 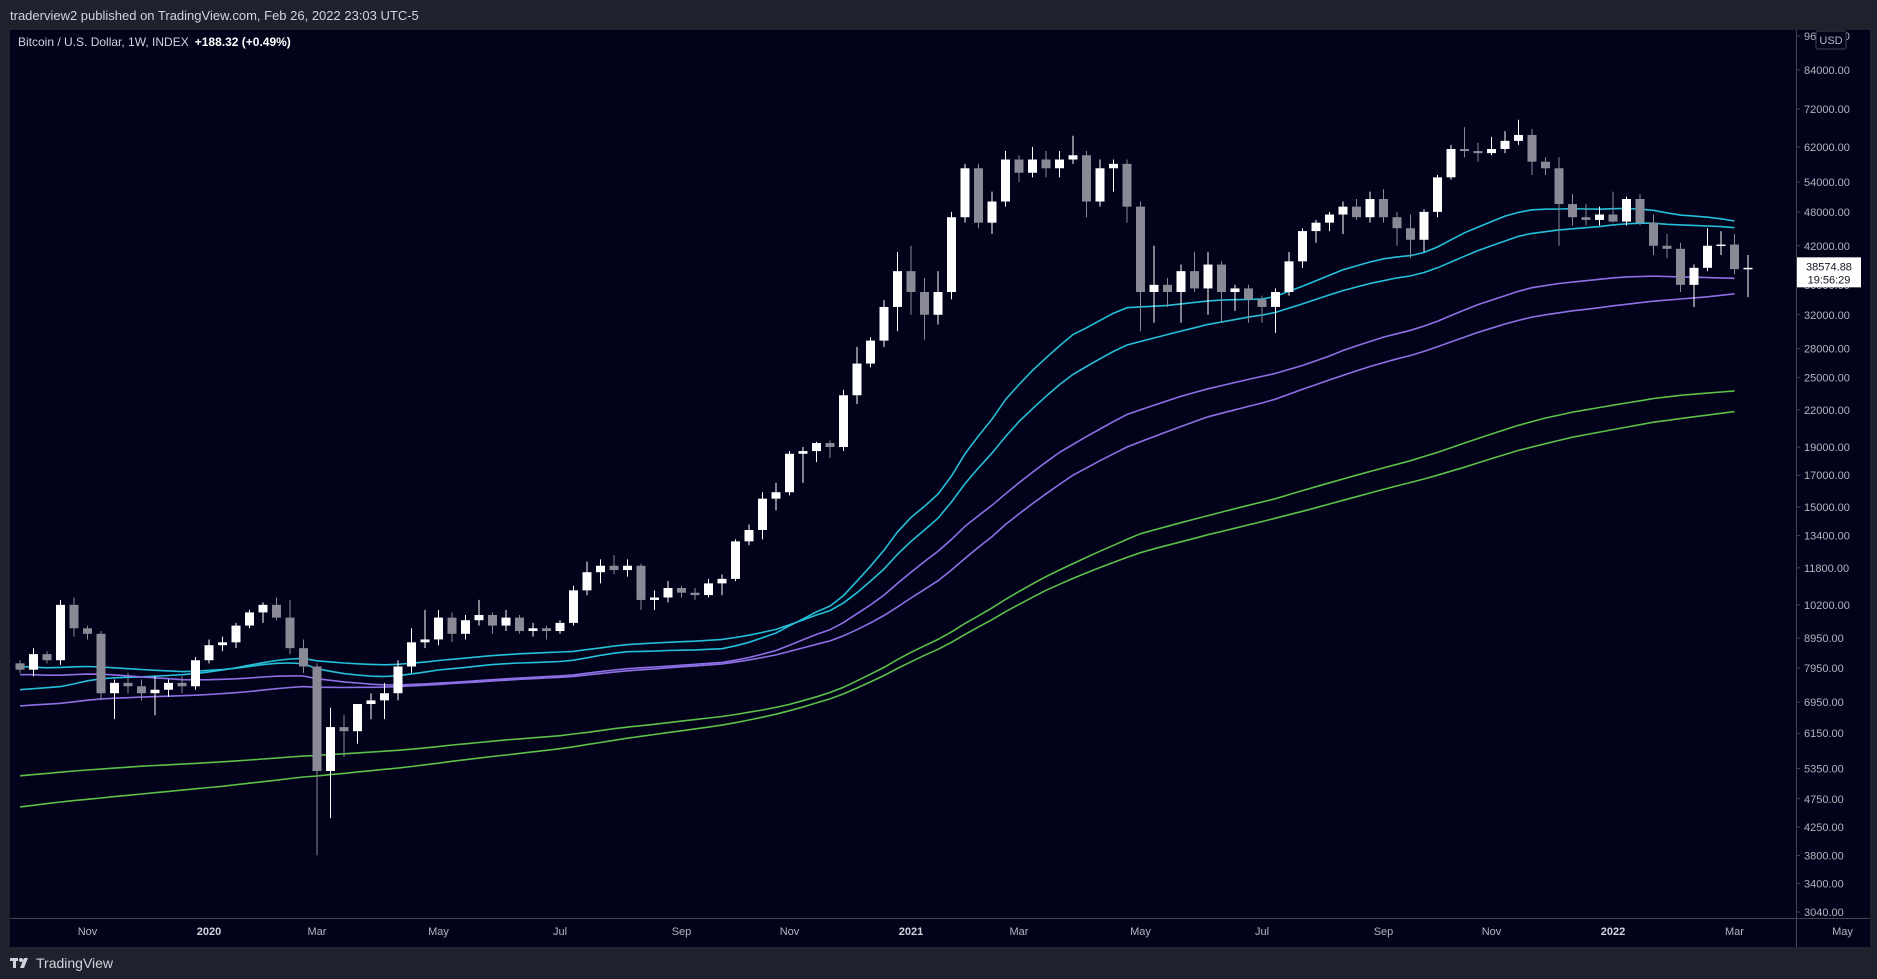 I want to click on price-tick-label: 3800.00, so click(x=1824, y=856).